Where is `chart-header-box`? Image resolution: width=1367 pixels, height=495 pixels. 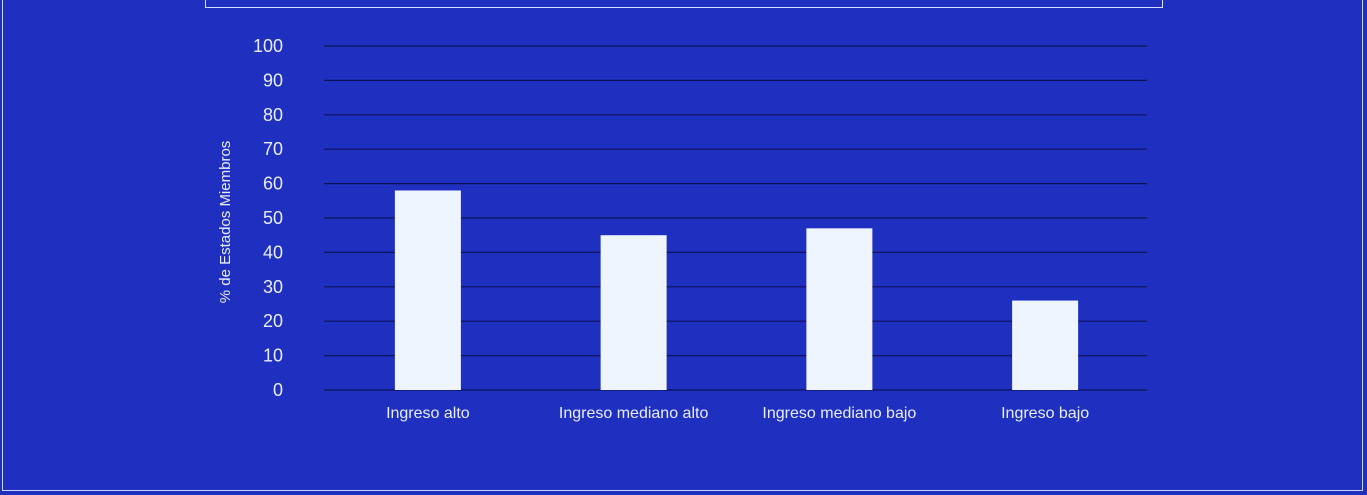
chart-header-box is located at coordinates (684, 4).